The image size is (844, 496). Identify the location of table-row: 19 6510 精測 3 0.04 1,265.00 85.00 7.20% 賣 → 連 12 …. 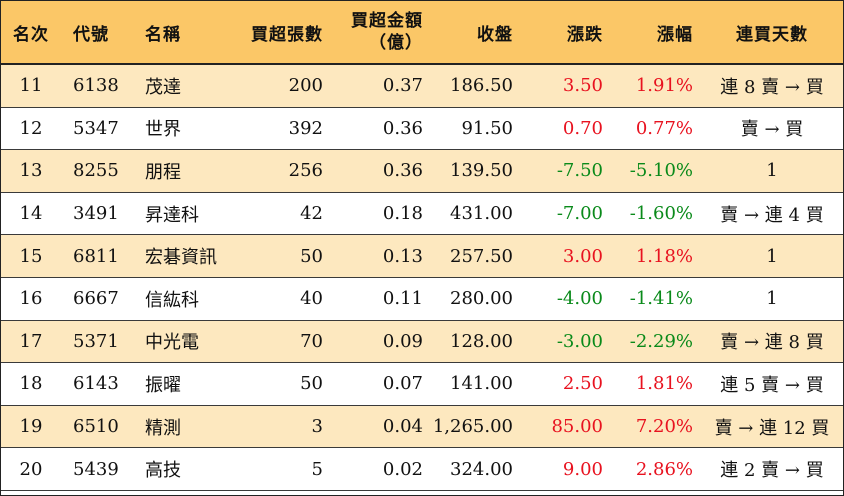
(422, 427).